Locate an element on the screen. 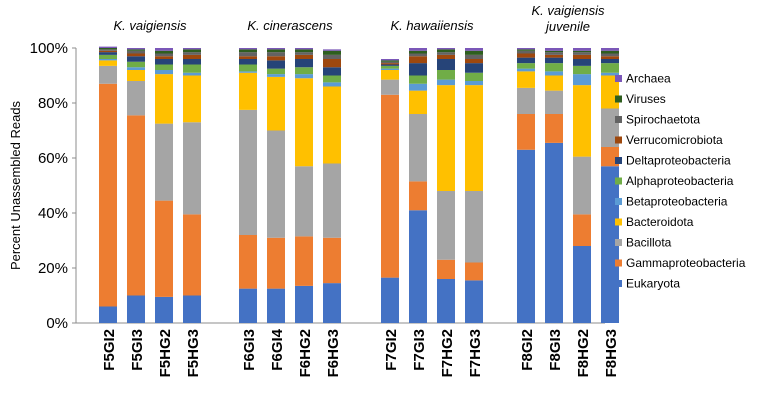 This screenshot has height=393, width=777. bar-stack-F5GI2 is located at coordinates (108, 184).